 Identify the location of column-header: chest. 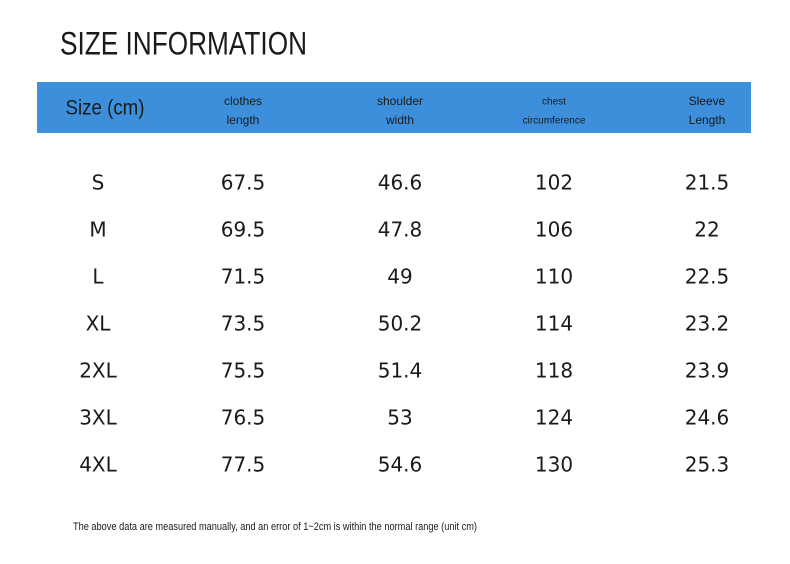
(554, 102).